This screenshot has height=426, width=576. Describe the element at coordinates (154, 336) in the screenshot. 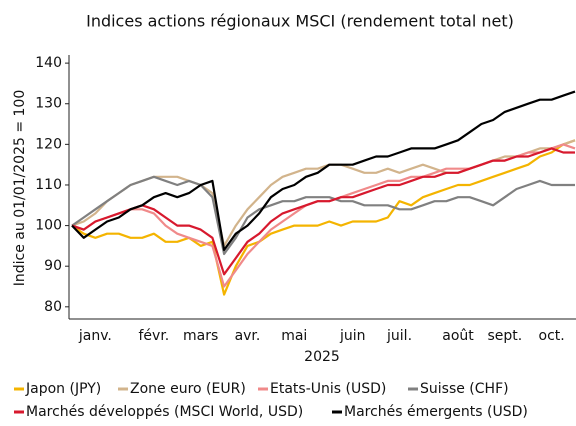

I see `x-tick-label: févr.` at that location.